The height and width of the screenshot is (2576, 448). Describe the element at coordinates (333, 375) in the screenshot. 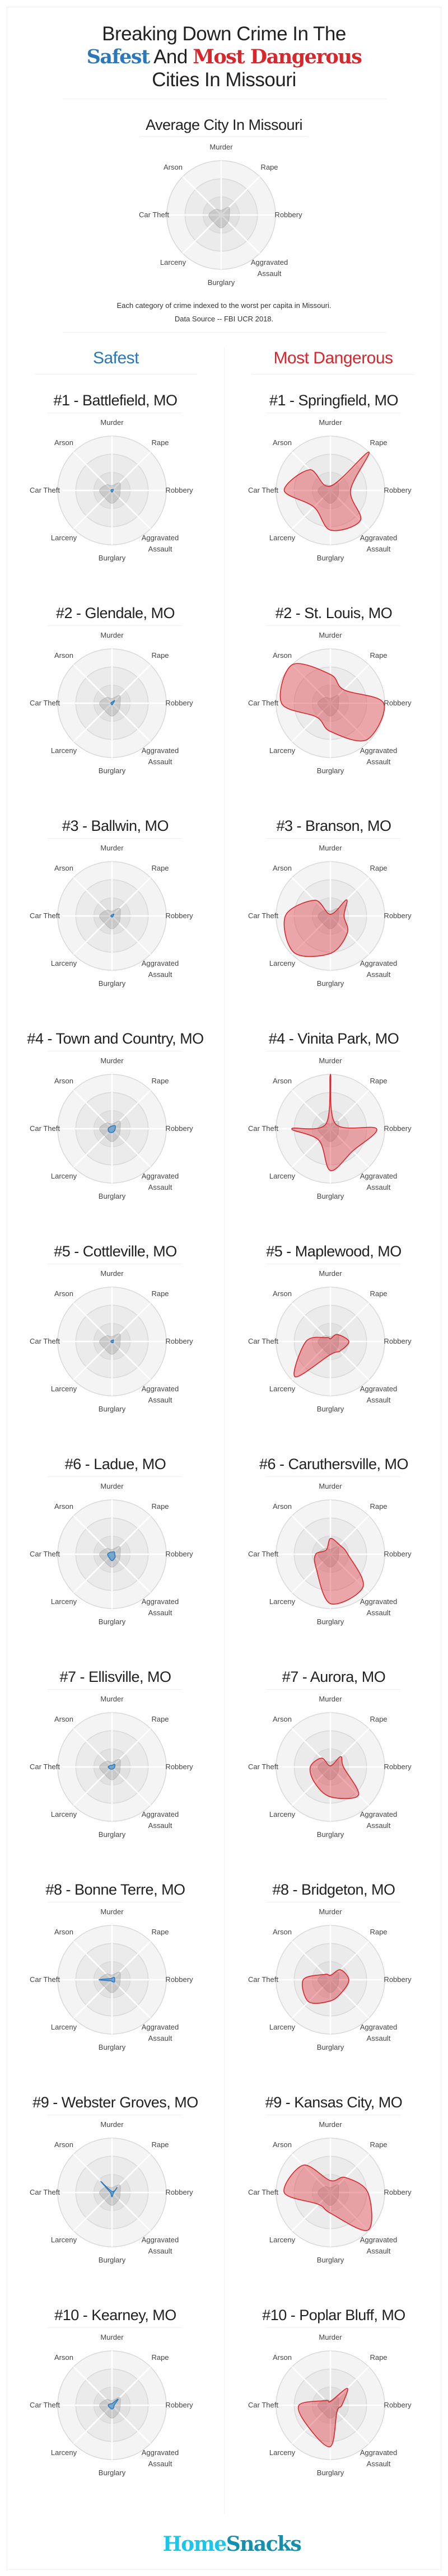

I see `dangerous-heading-divider` at that location.